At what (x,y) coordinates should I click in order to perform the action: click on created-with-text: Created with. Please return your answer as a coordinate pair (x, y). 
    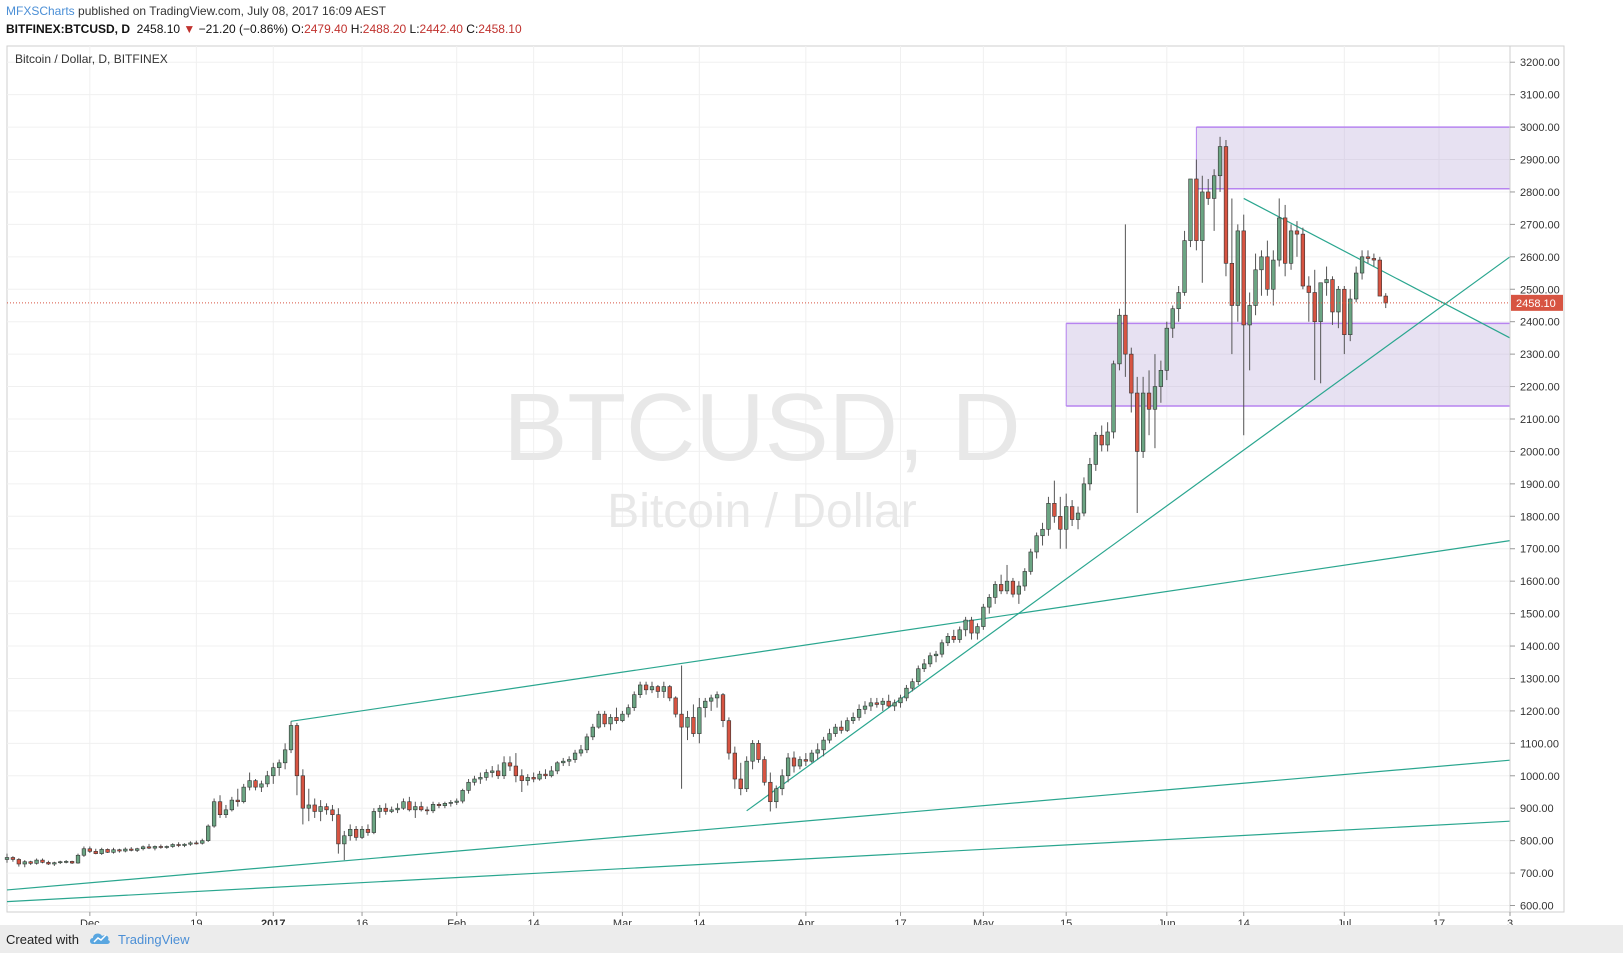
    Looking at the image, I should click on (42, 939).